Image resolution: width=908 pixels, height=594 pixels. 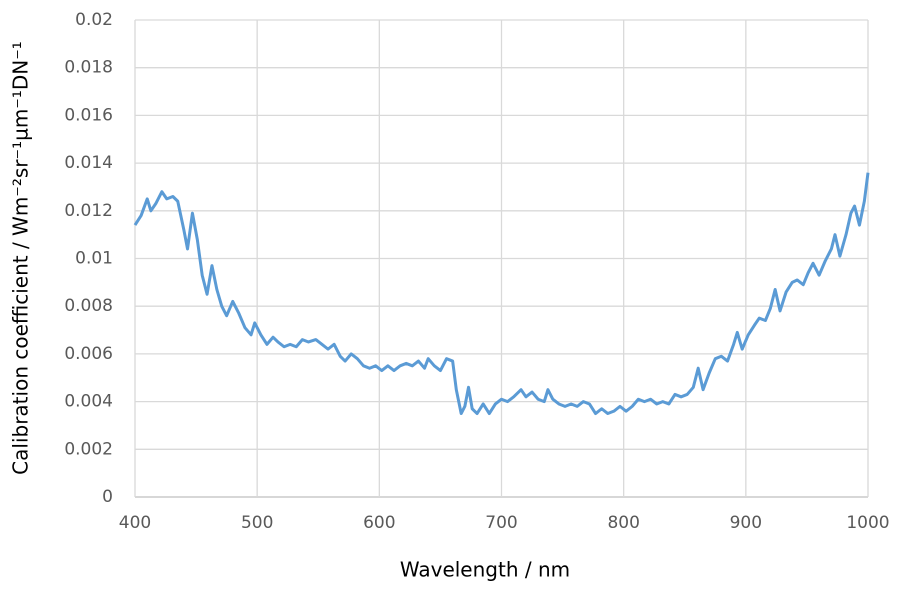 I want to click on y-tick-label: 0.004, so click(x=88, y=402).